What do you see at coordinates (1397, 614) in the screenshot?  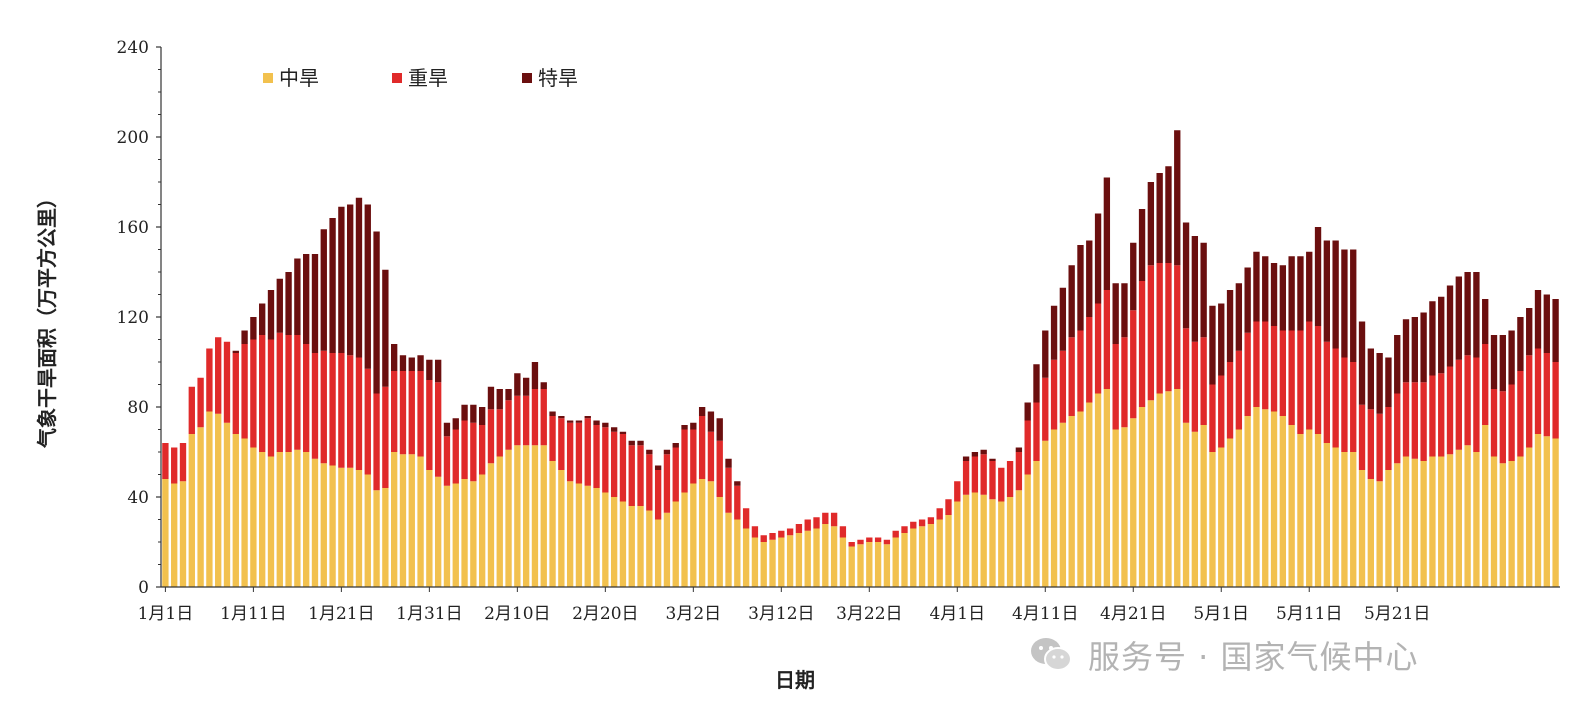 I see `x-tick-label: 5月21日` at bounding box center [1397, 614].